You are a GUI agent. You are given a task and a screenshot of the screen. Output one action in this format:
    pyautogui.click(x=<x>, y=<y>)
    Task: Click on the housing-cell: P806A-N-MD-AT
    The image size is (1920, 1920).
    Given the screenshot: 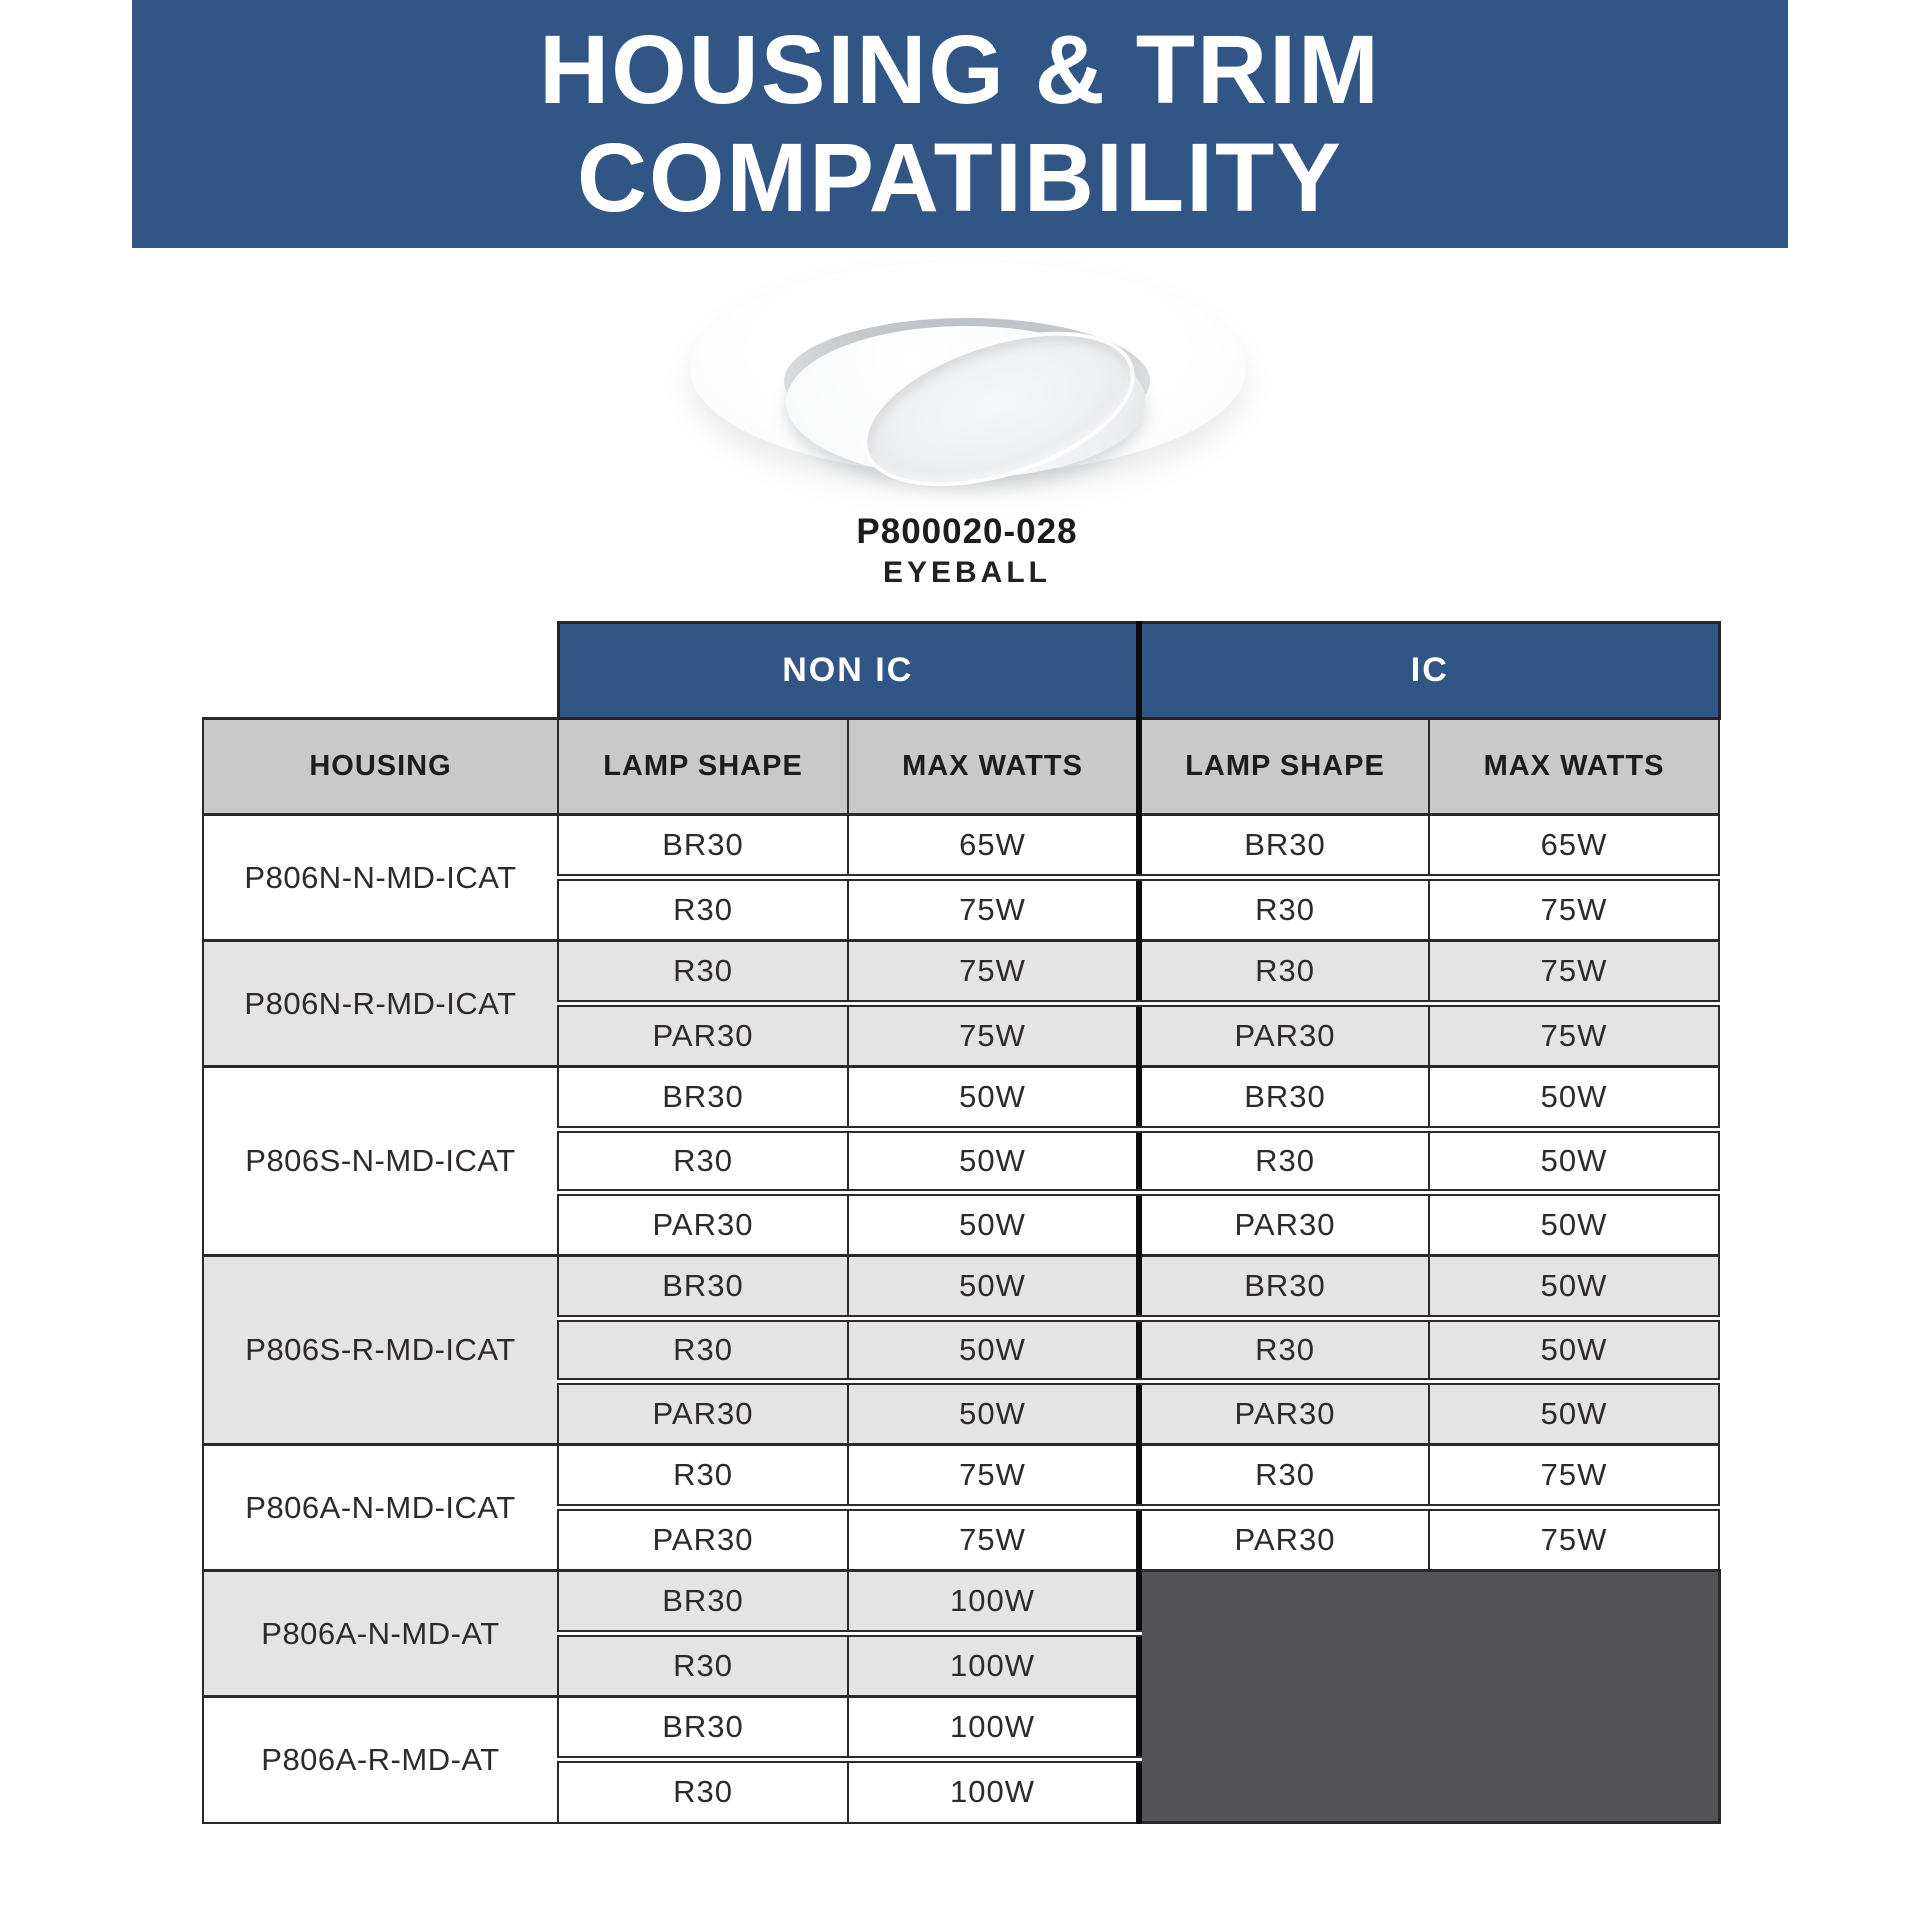 What is the action you would take?
    pyautogui.click(x=380, y=1633)
    